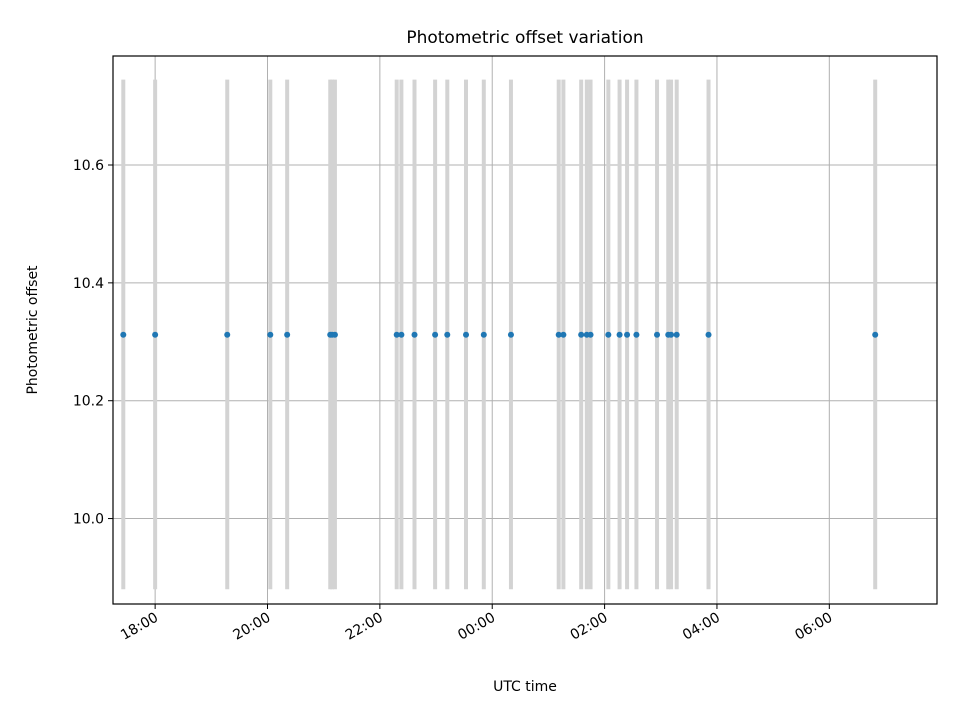  Describe the element at coordinates (499, 334) in the screenshot. I see `data-points` at that location.